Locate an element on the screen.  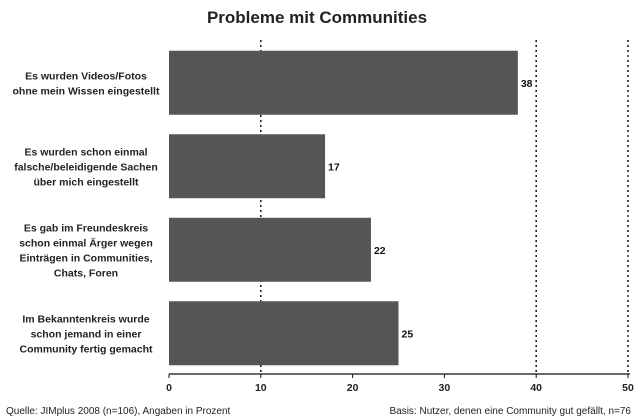
x-tick-label-0: 0 is located at coordinates (169, 388).